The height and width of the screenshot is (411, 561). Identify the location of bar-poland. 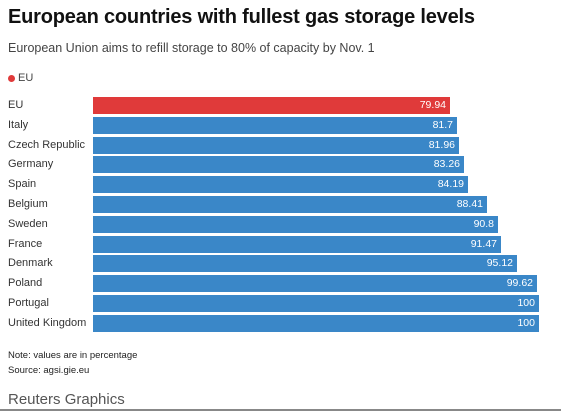
(315, 283).